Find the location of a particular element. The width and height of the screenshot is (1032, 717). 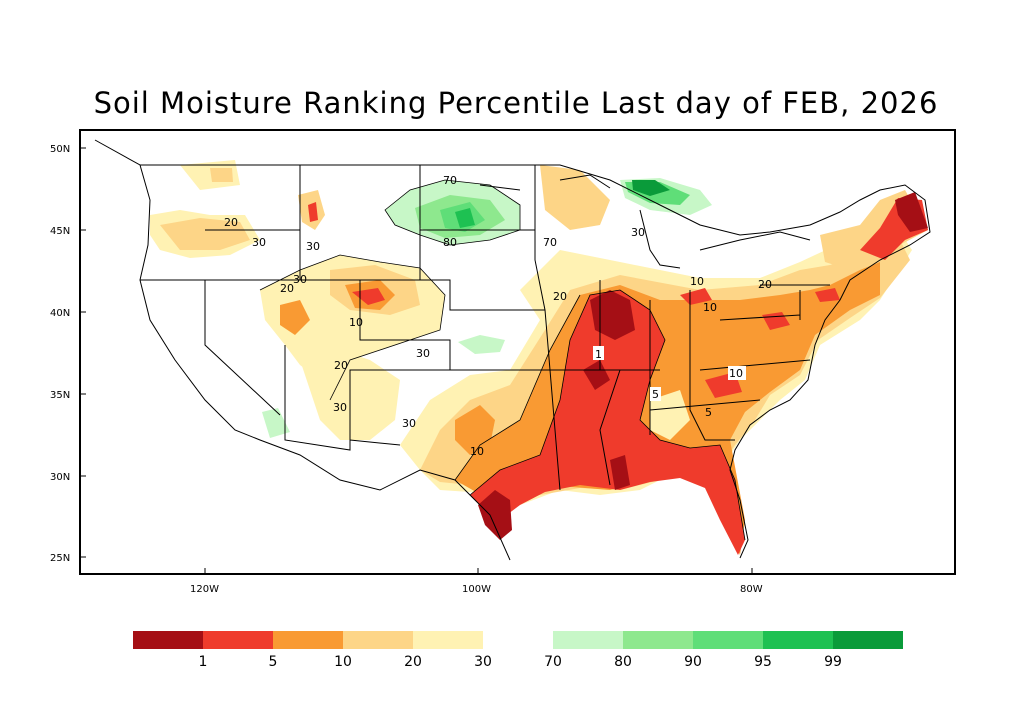

lat-tick-label: 50N is located at coordinates (60, 149).